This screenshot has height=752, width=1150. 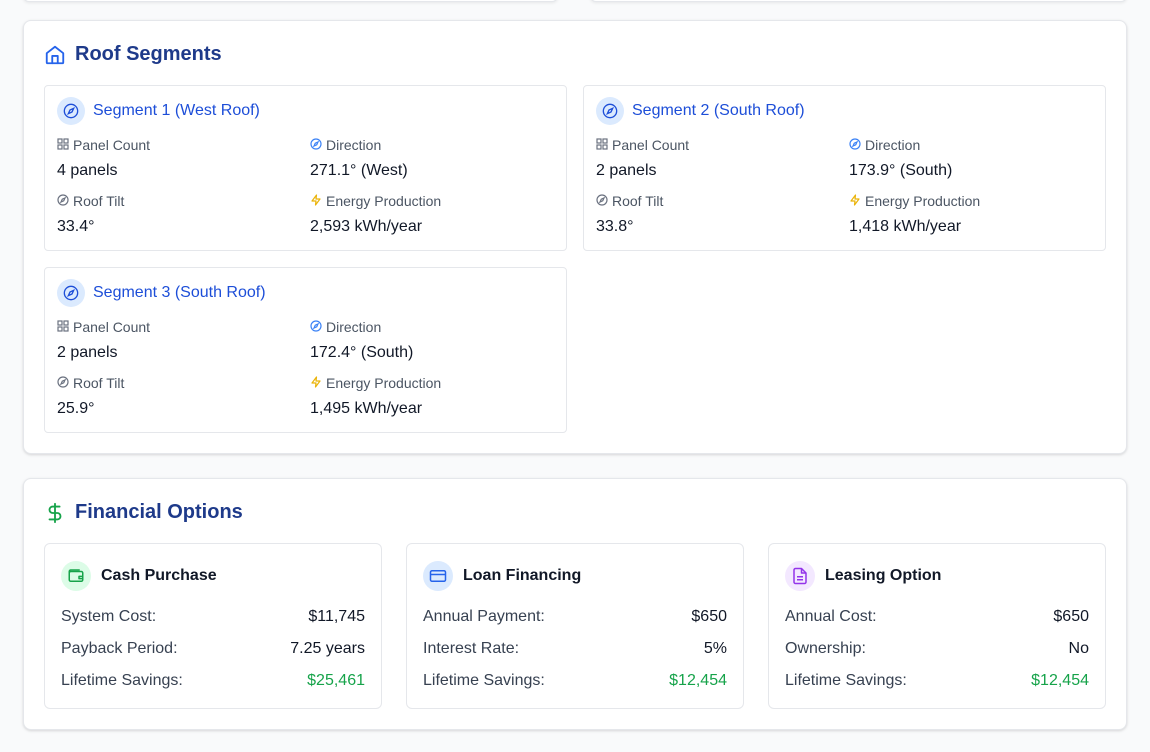 What do you see at coordinates (87, 170) in the screenshot?
I see `panel-count-value: 4 panels` at bounding box center [87, 170].